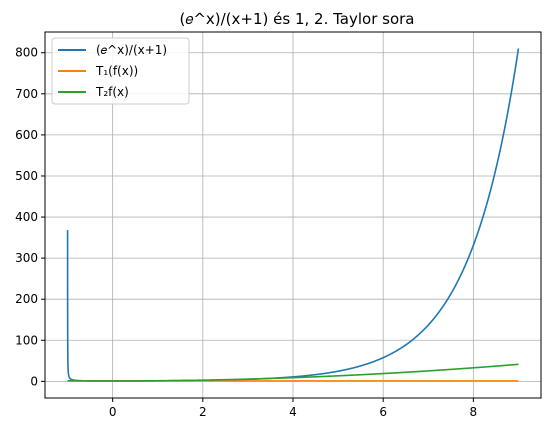 Image resolution: width=552 pixels, height=434 pixels. Describe the element at coordinates (26, 299) in the screenshot. I see `y-tick-label: 200` at that location.